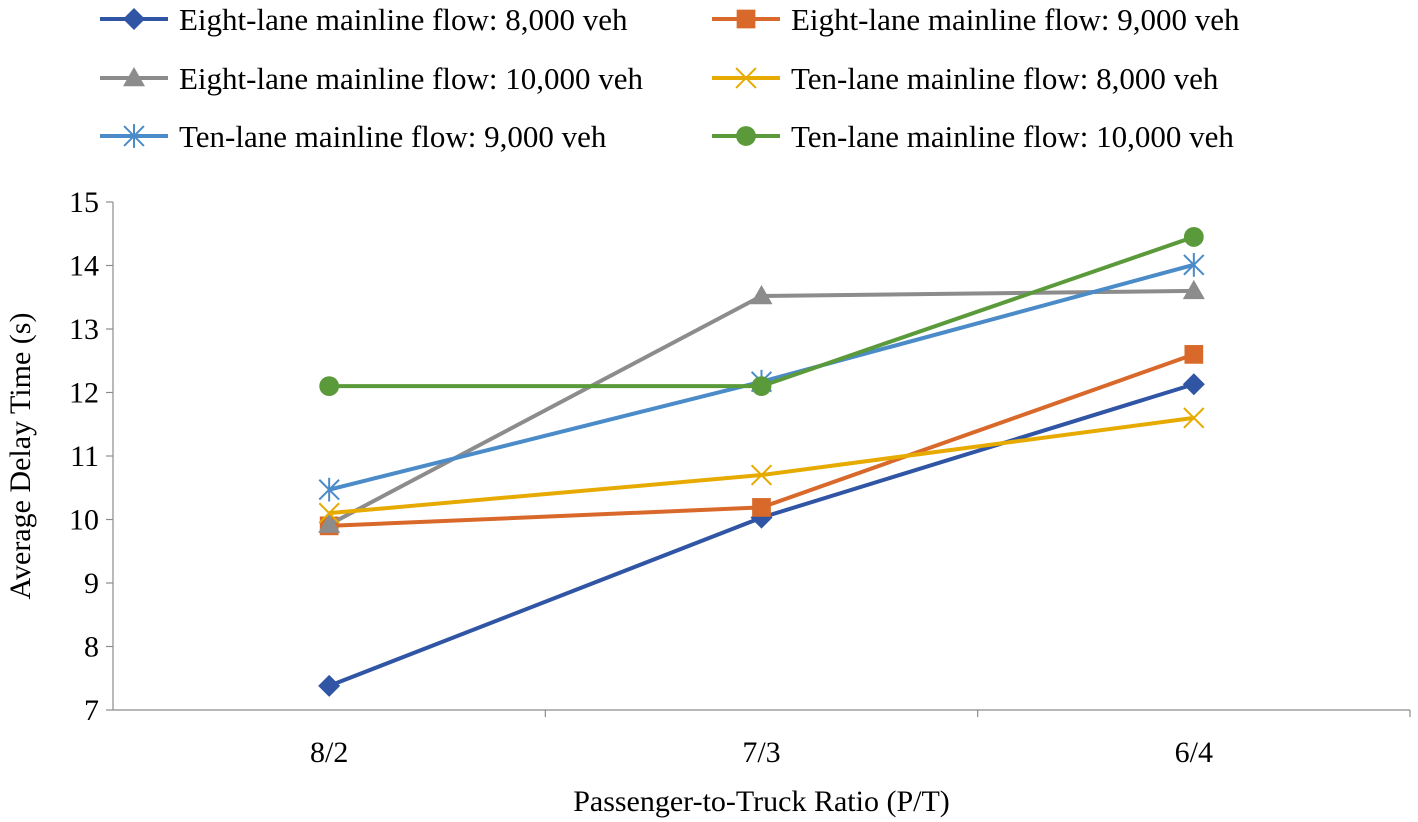 Image resolution: width=1418 pixels, height=822 pixels. I want to click on legend-item: Eight-lane mainline flow: 8,000 veh, so click(364, 19).